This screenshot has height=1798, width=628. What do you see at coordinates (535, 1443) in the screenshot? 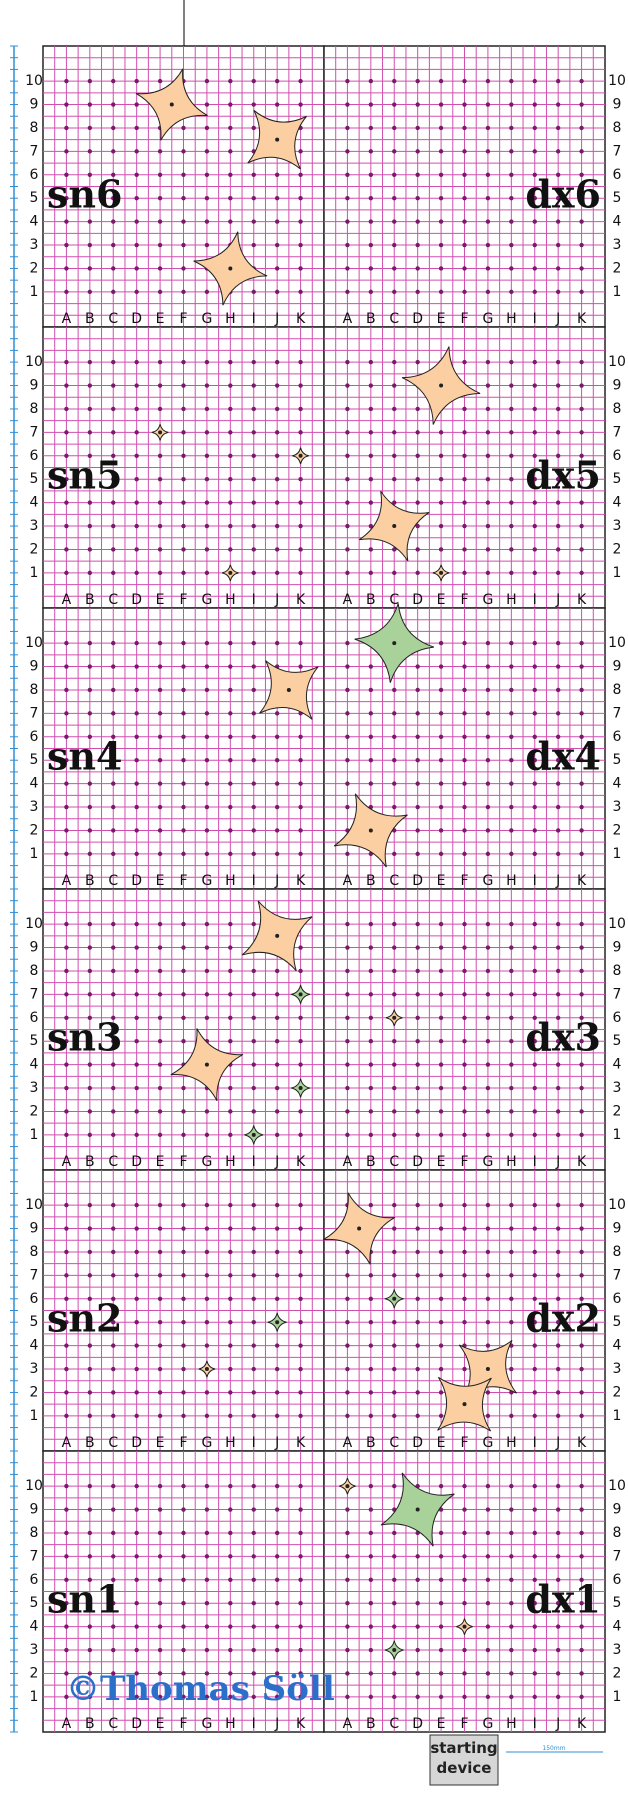
I see `column-label: I` at bounding box center [535, 1443].